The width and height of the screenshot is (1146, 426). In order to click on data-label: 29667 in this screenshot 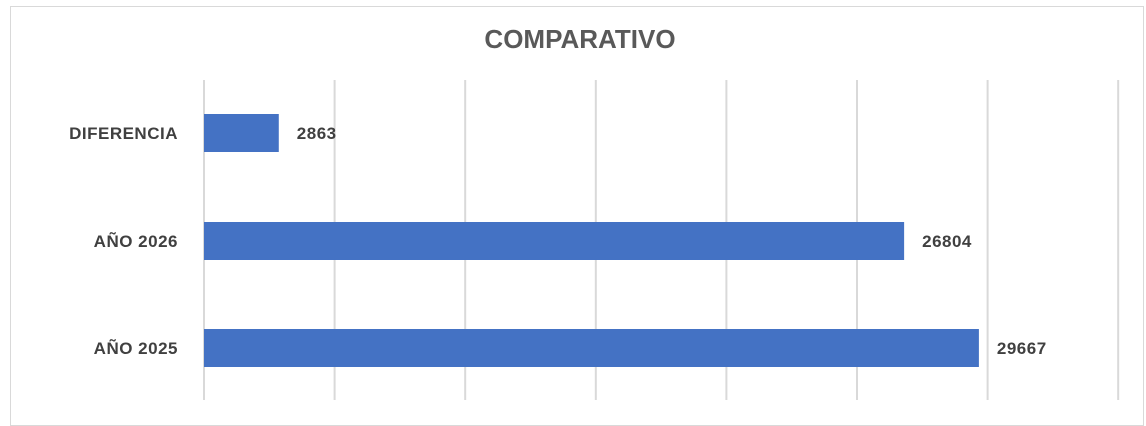, I will do `click(1022, 348)`.